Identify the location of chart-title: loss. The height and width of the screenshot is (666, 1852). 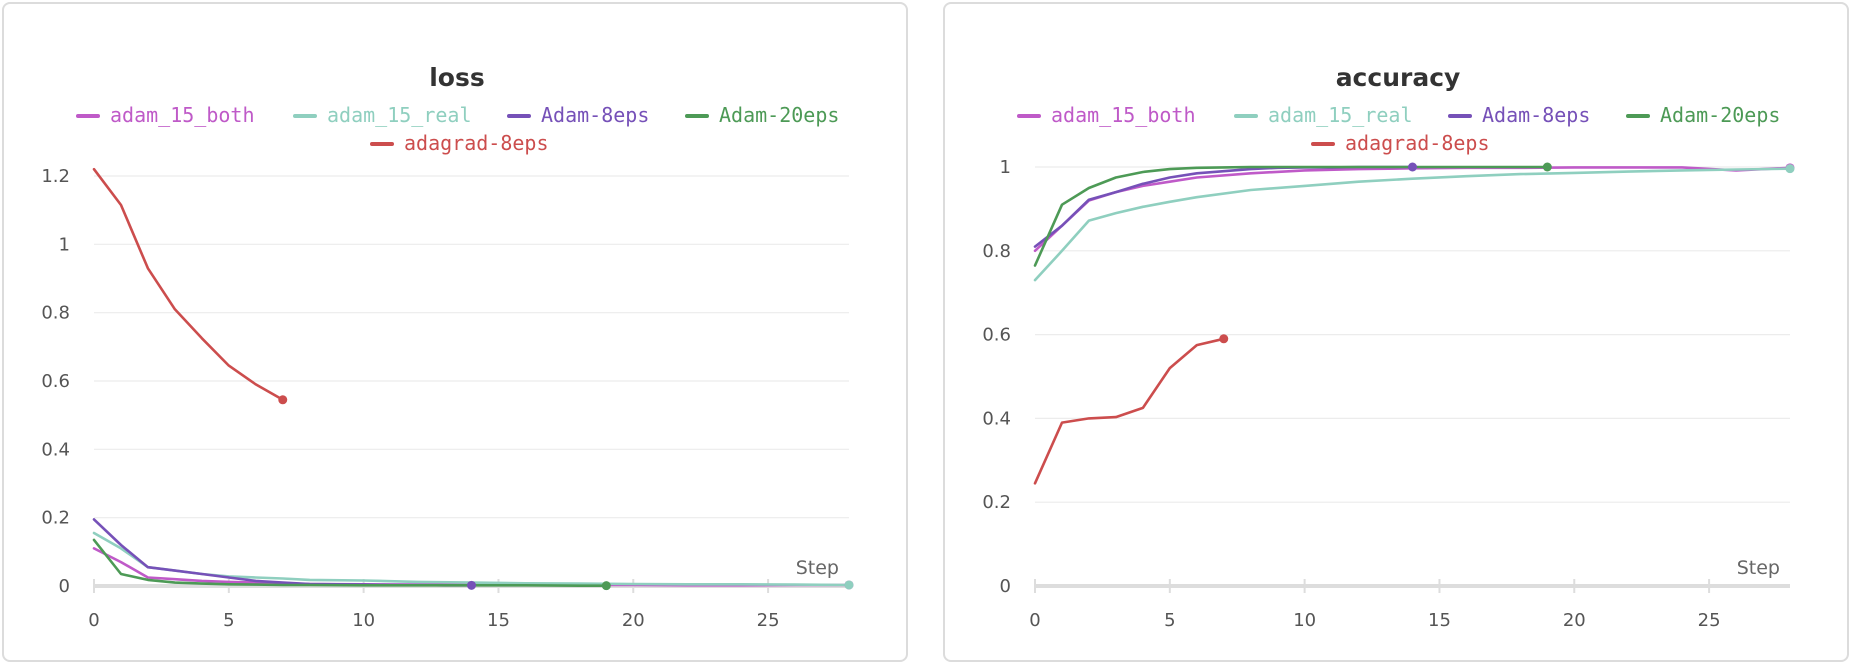
(457, 77).